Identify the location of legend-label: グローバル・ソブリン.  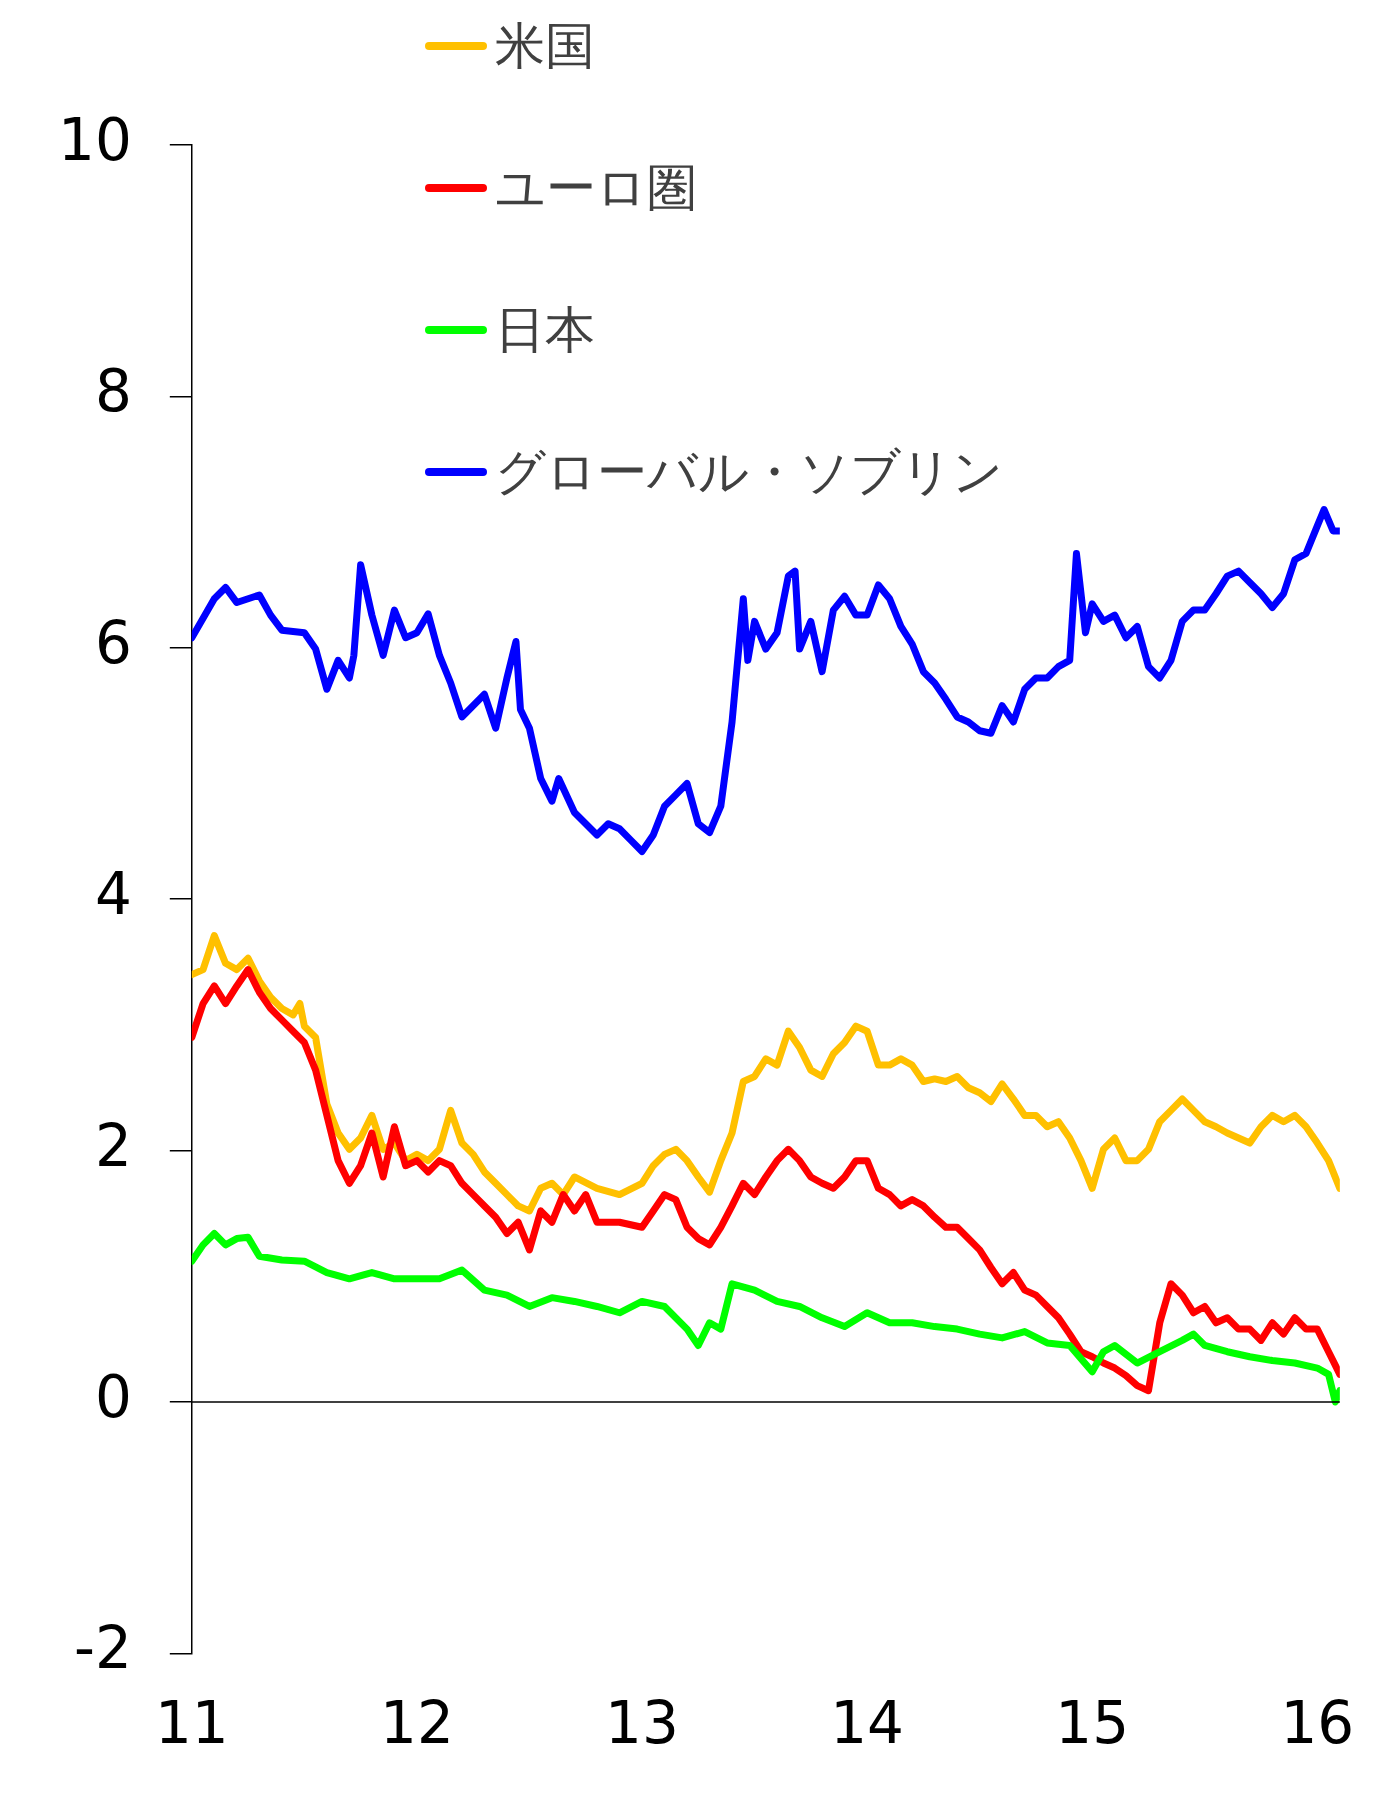
(749, 472).